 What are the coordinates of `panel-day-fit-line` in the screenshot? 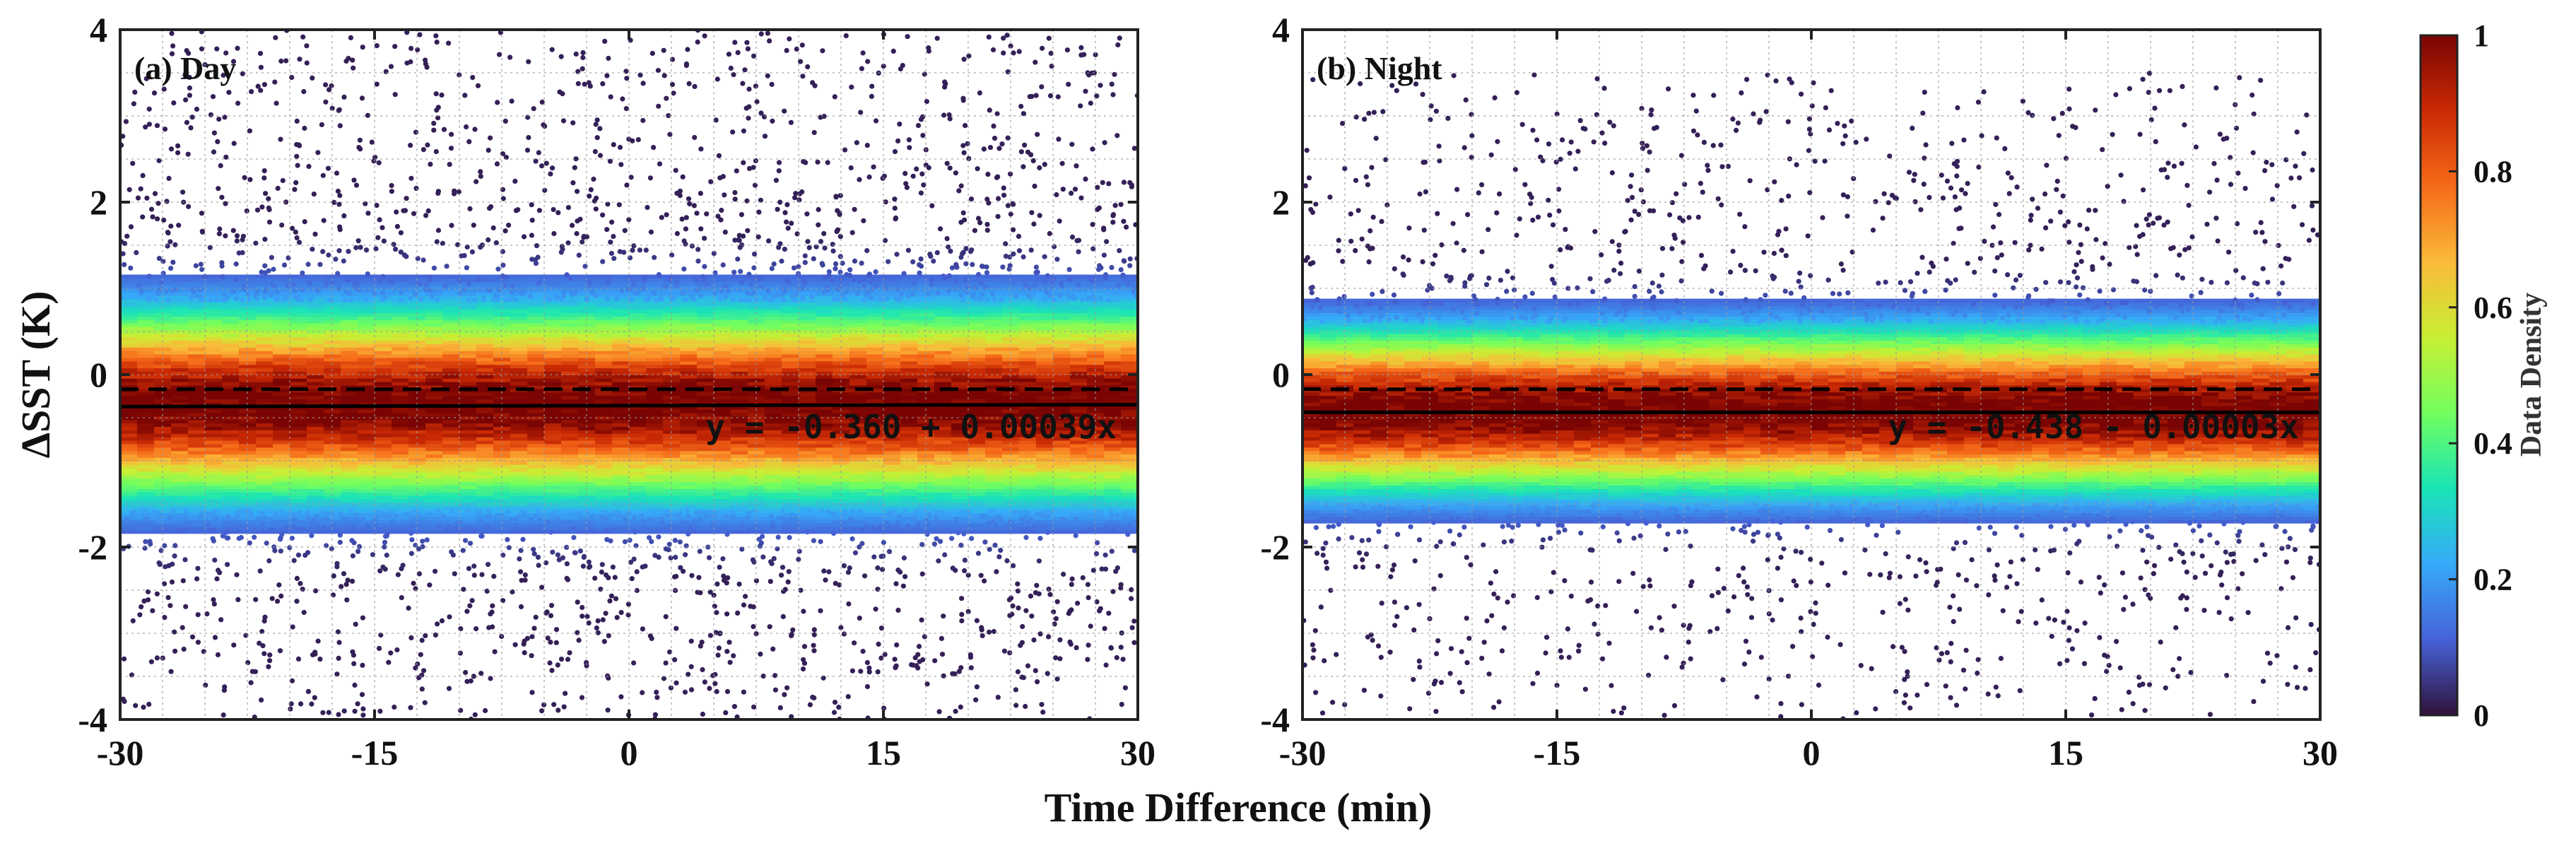 It's located at (629, 405).